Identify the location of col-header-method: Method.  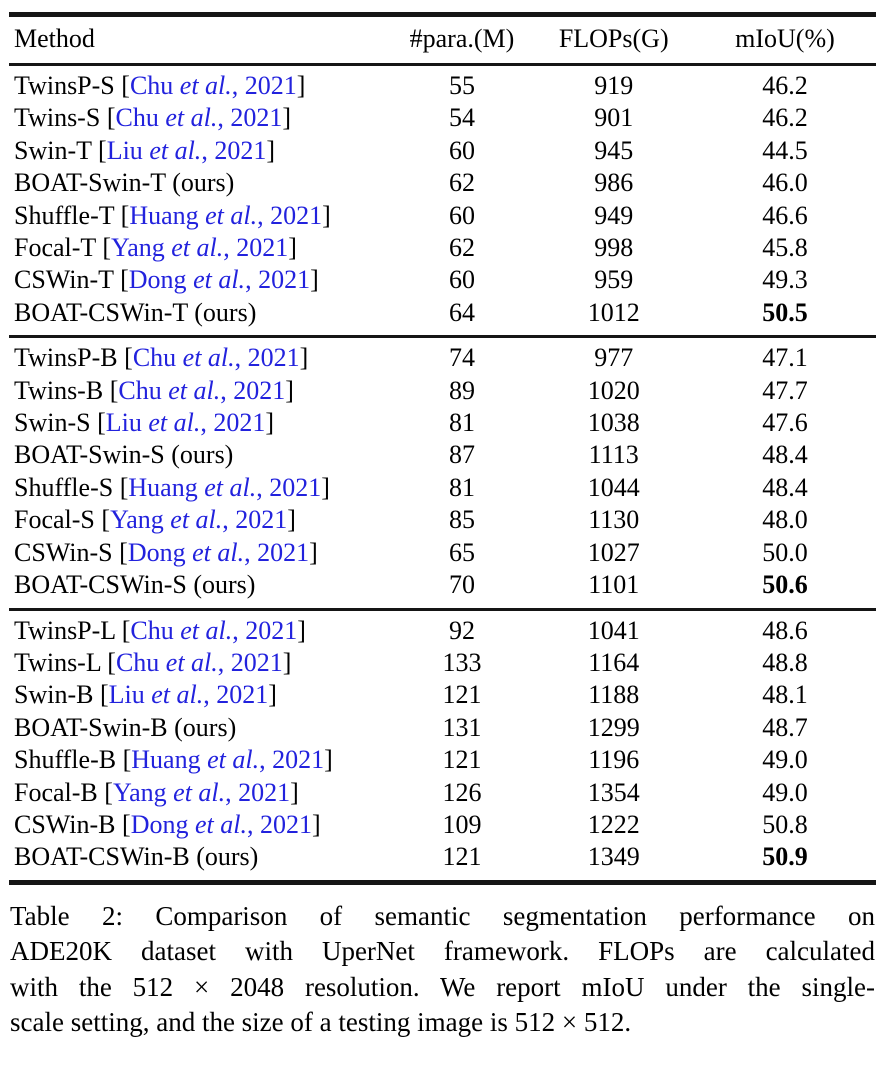
(200, 40).